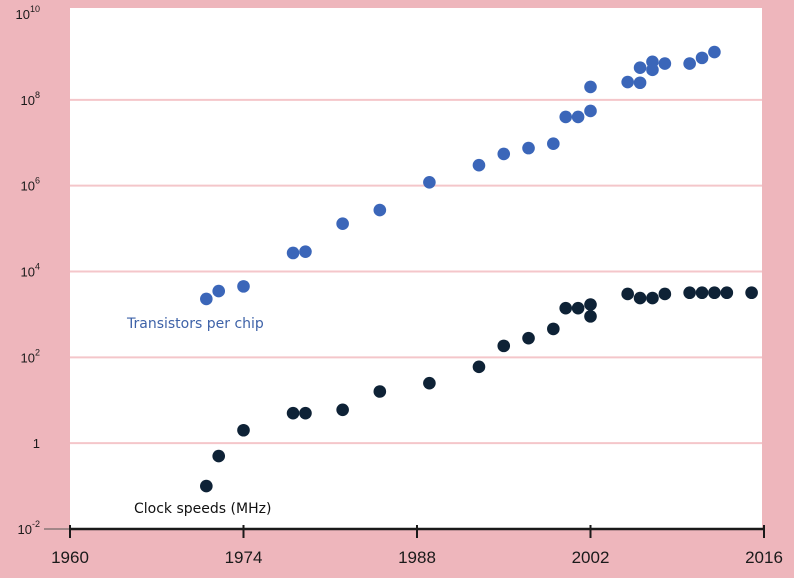 This screenshot has width=794, height=578. What do you see at coordinates (35, 9) in the screenshot?
I see `y-tick-exponent: 10` at bounding box center [35, 9].